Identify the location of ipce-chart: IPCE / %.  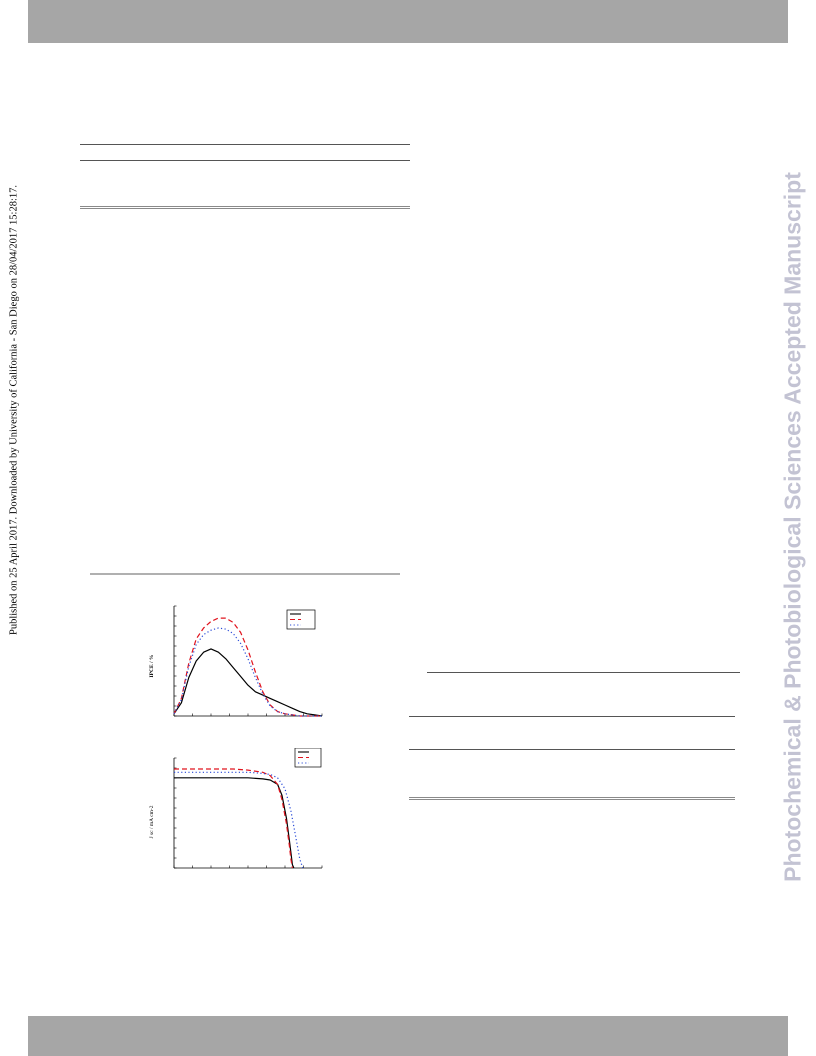
(236, 661).